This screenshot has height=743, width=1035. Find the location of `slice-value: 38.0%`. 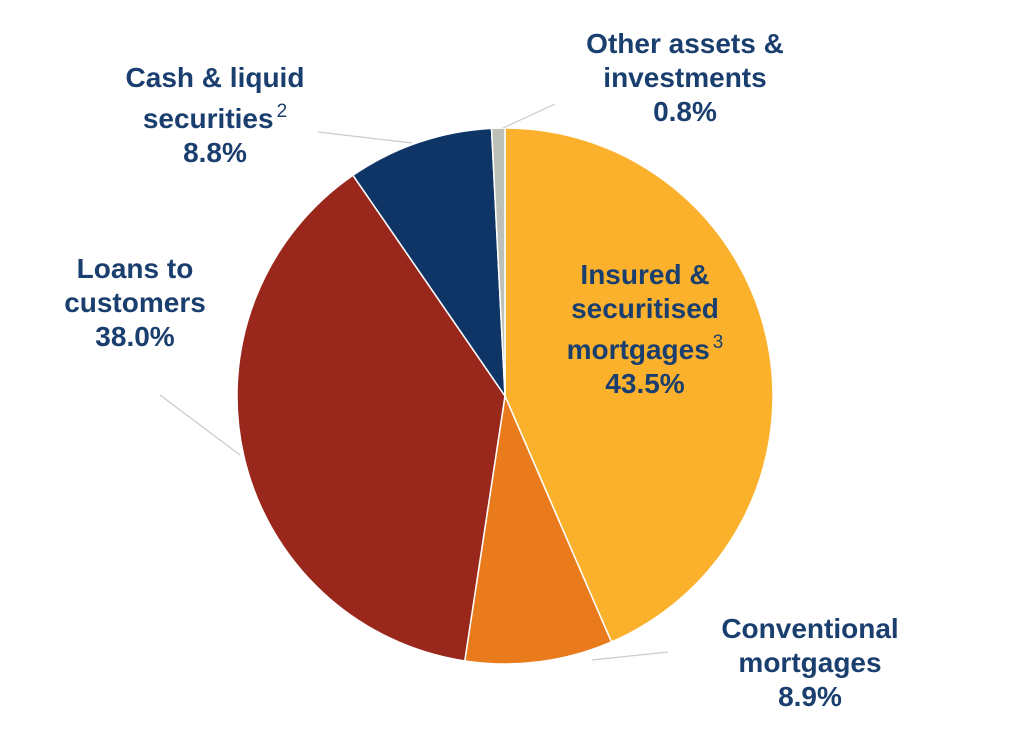

slice-value: 38.0% is located at coordinates (135, 336).